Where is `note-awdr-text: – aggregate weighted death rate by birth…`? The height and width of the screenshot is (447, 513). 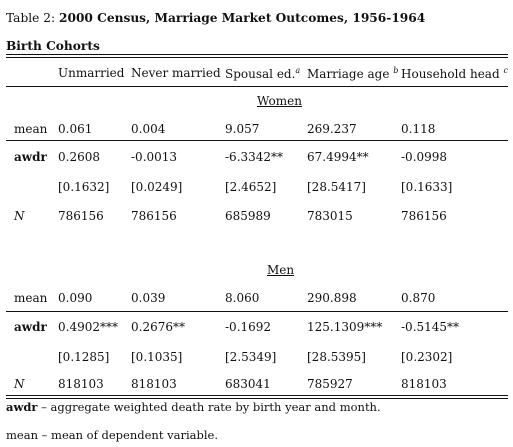 note-awdr-text: – aggregate weighted death rate by birth… is located at coordinates (209, 407).